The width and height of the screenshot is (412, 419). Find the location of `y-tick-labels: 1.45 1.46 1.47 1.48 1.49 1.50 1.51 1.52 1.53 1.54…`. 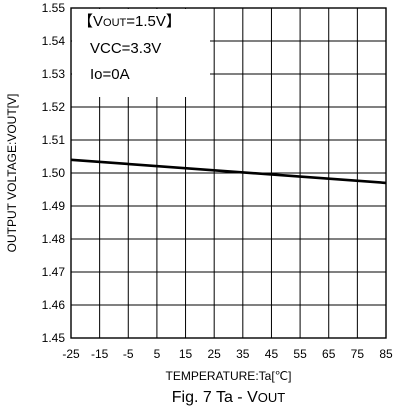

y-tick-labels: 1.45 1.46 1.47 1.48 1.49 1.50 1.51 1.52 1.53 1.54… is located at coordinates (54, 173).